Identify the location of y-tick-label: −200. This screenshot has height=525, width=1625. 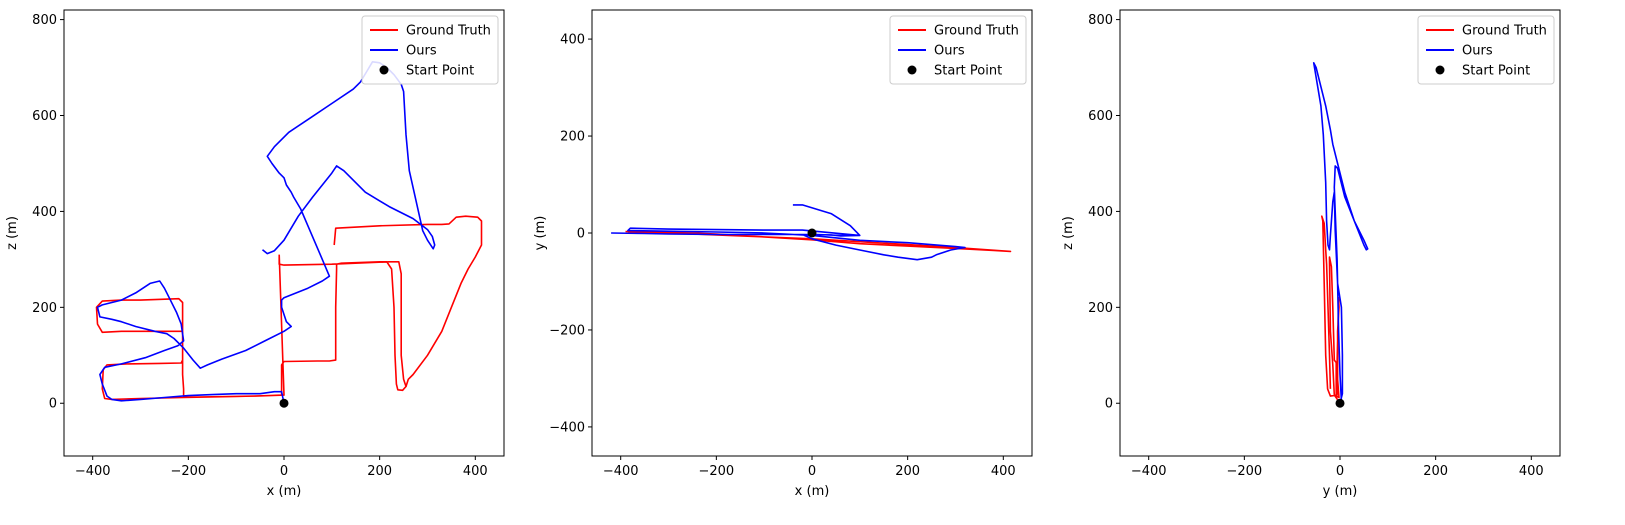
(567, 330).